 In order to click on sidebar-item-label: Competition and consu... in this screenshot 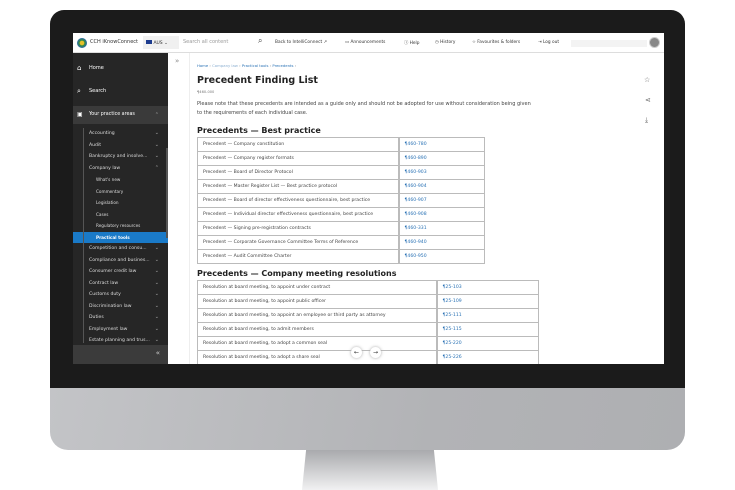, I will do `click(118, 248)`.